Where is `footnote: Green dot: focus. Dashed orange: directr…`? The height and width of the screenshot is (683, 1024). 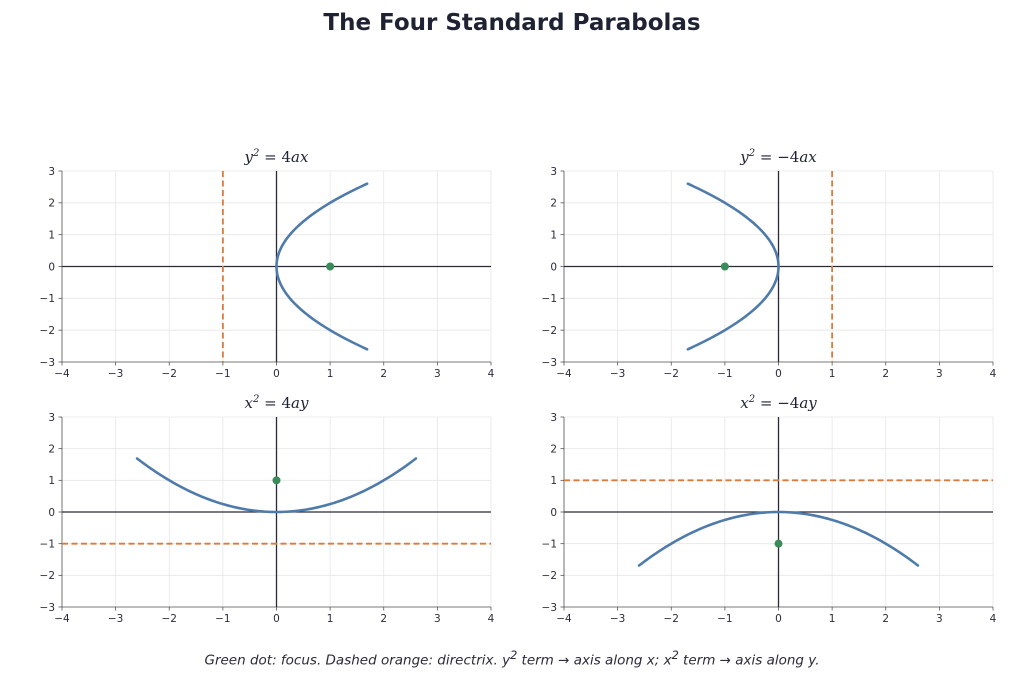
footnote: Green dot: focus. Dashed orange: directr… is located at coordinates (512, 659).